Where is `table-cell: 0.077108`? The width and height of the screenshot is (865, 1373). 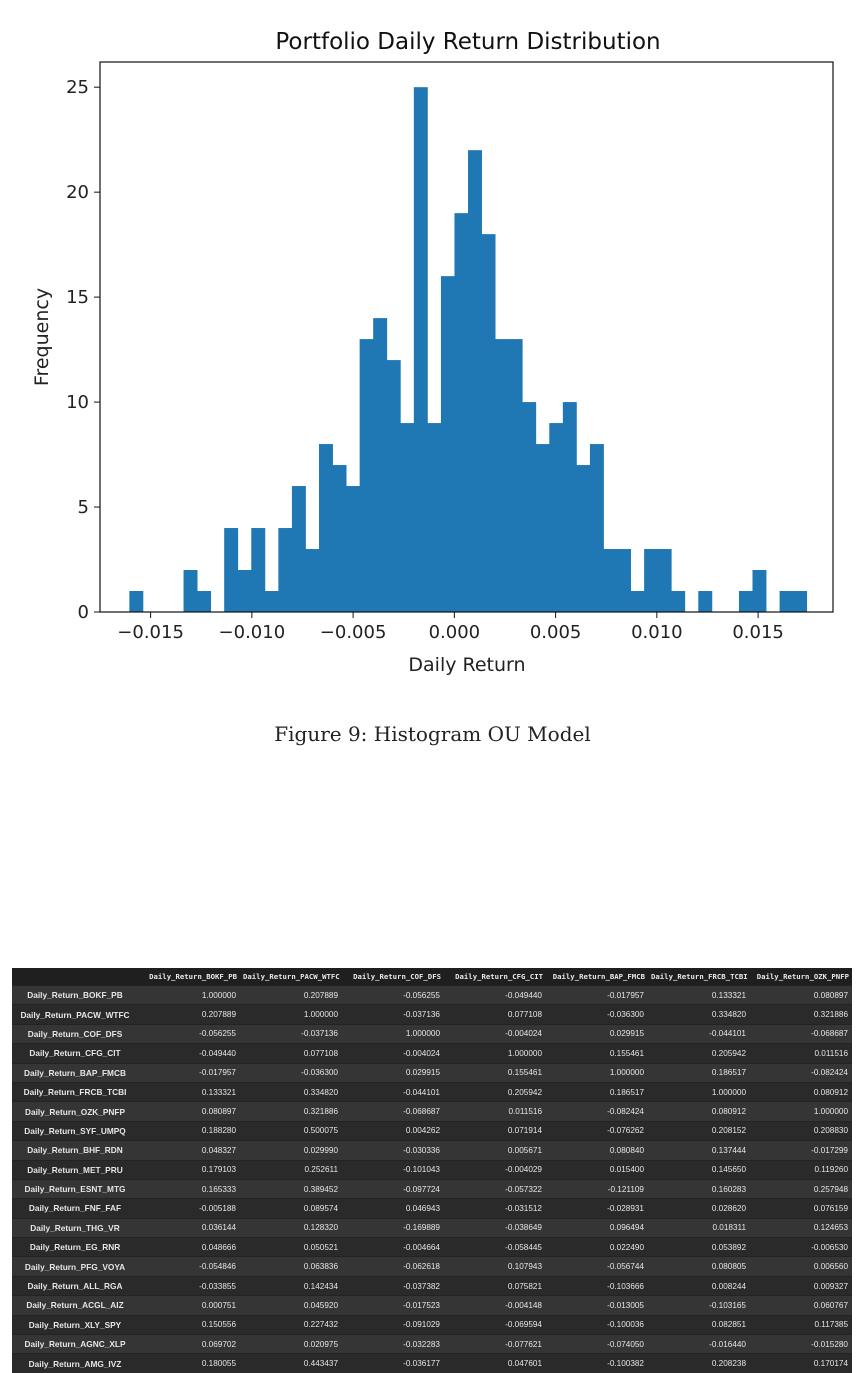 table-cell: 0.077108 is located at coordinates (291, 1053).